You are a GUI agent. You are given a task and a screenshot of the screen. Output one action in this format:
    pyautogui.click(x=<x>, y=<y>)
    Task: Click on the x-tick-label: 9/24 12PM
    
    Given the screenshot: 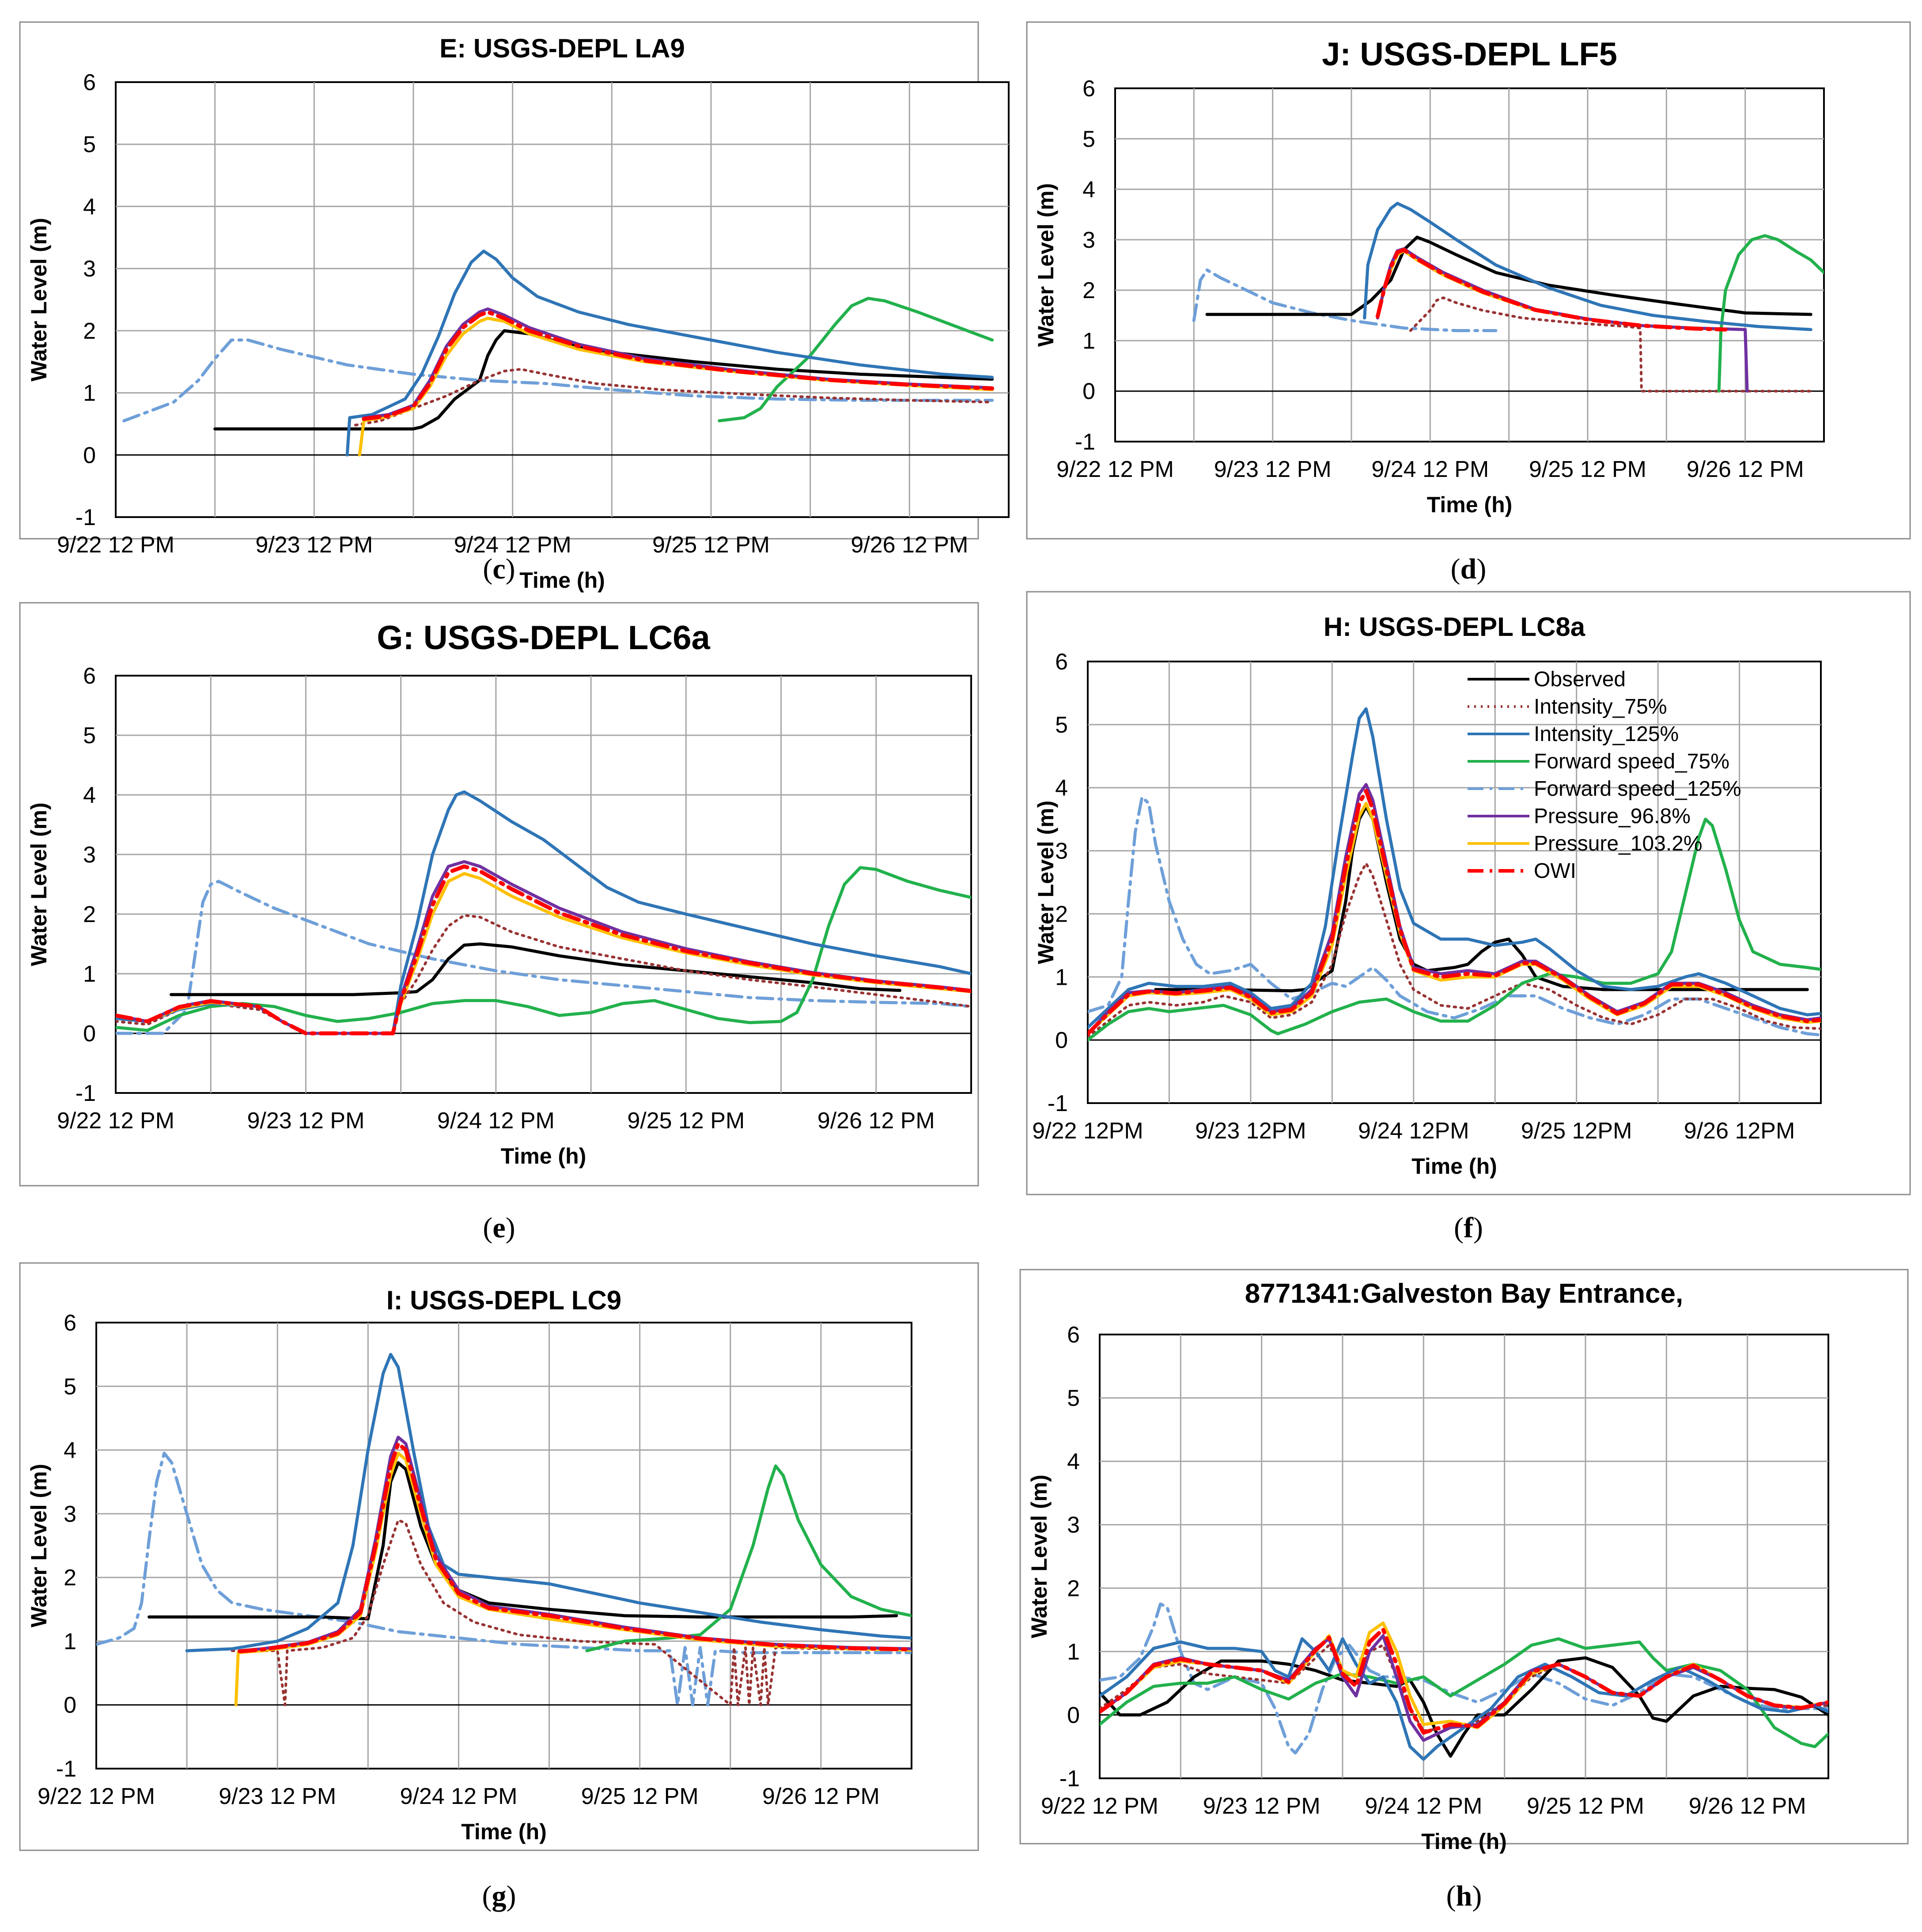 What is the action you would take?
    pyautogui.click(x=1413, y=1131)
    